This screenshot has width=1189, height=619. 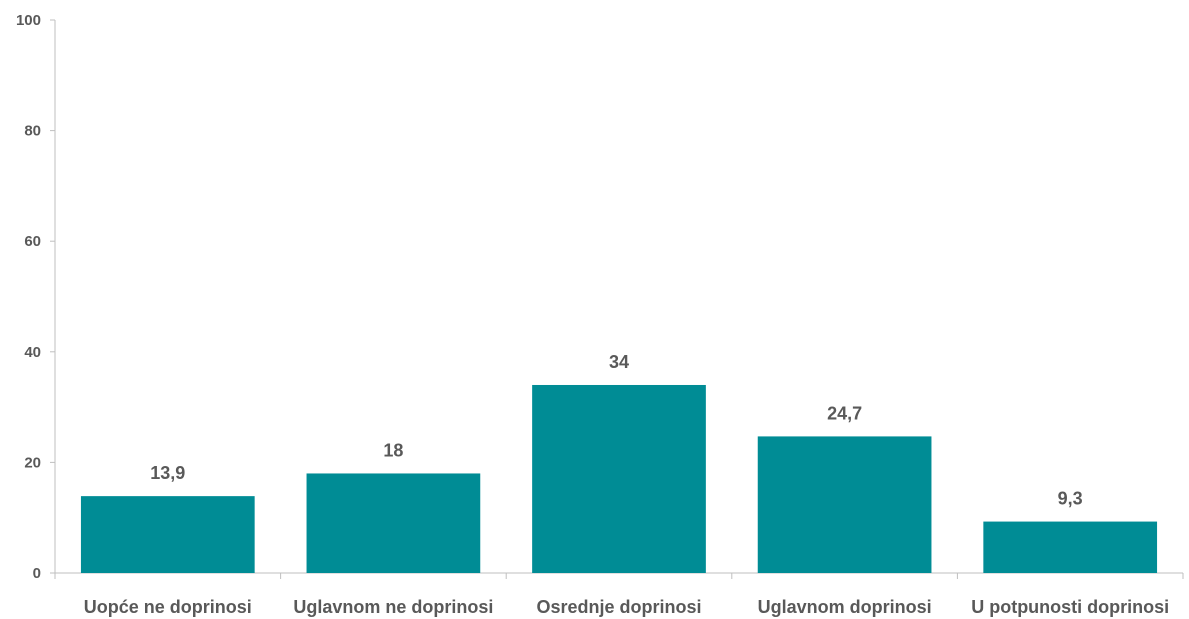 I want to click on data-label: 13,9, so click(x=167, y=473).